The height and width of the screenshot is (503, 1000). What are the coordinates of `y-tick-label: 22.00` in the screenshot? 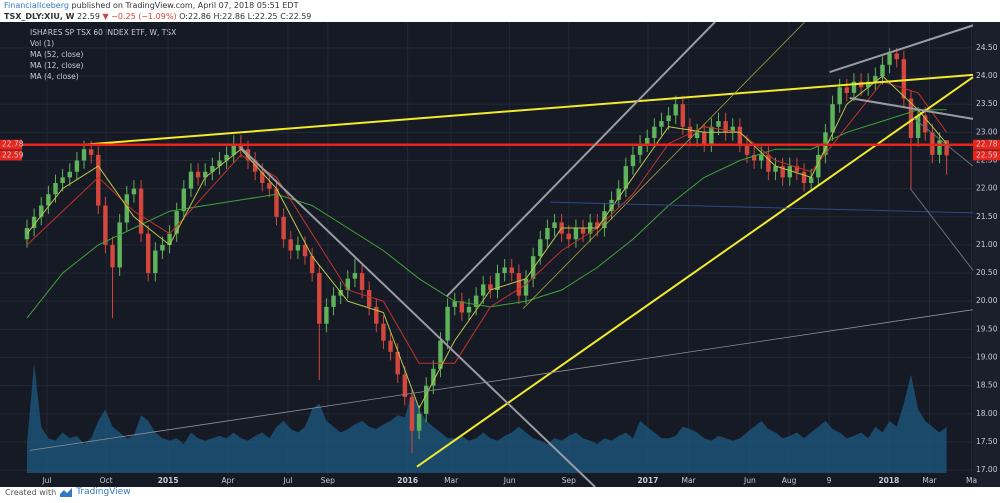 It's located at (987, 188).